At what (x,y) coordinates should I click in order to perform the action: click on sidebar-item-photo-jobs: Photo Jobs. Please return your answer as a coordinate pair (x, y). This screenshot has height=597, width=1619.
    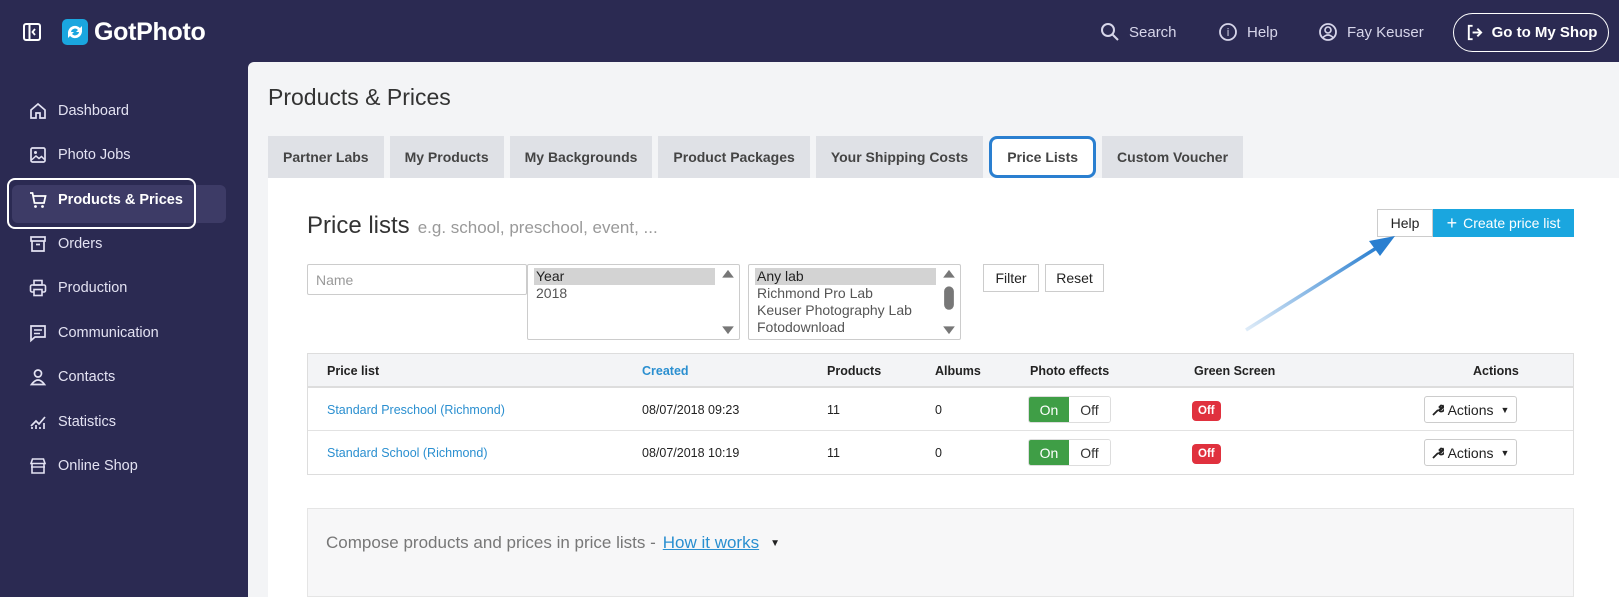
    Looking at the image, I should click on (79, 155).